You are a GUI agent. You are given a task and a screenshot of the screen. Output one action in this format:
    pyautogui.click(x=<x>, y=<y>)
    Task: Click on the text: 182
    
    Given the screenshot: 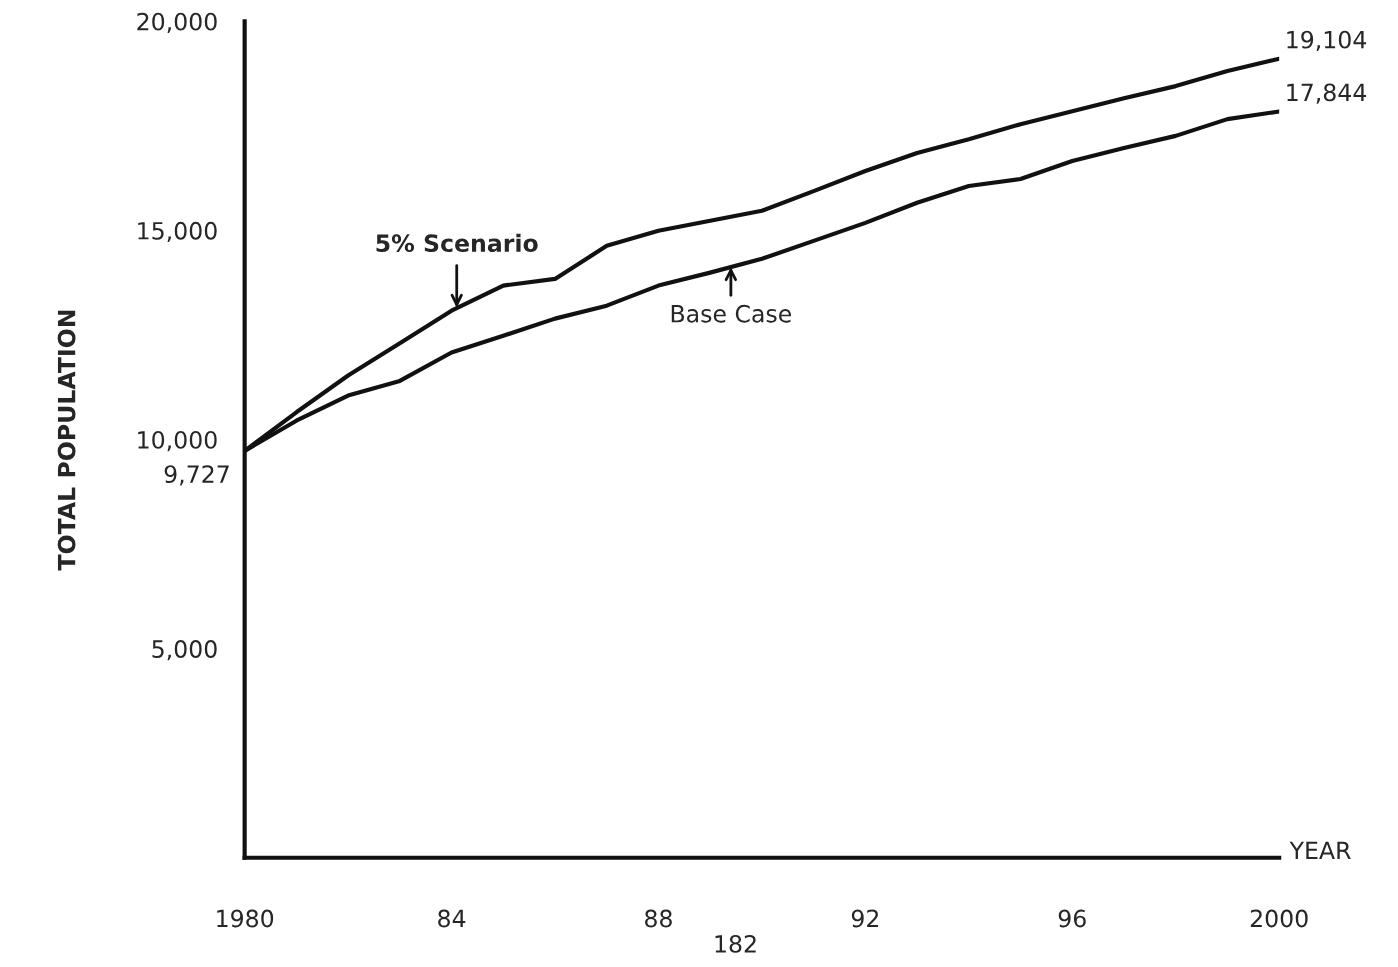 What is the action you would take?
    pyautogui.click(x=735, y=943)
    